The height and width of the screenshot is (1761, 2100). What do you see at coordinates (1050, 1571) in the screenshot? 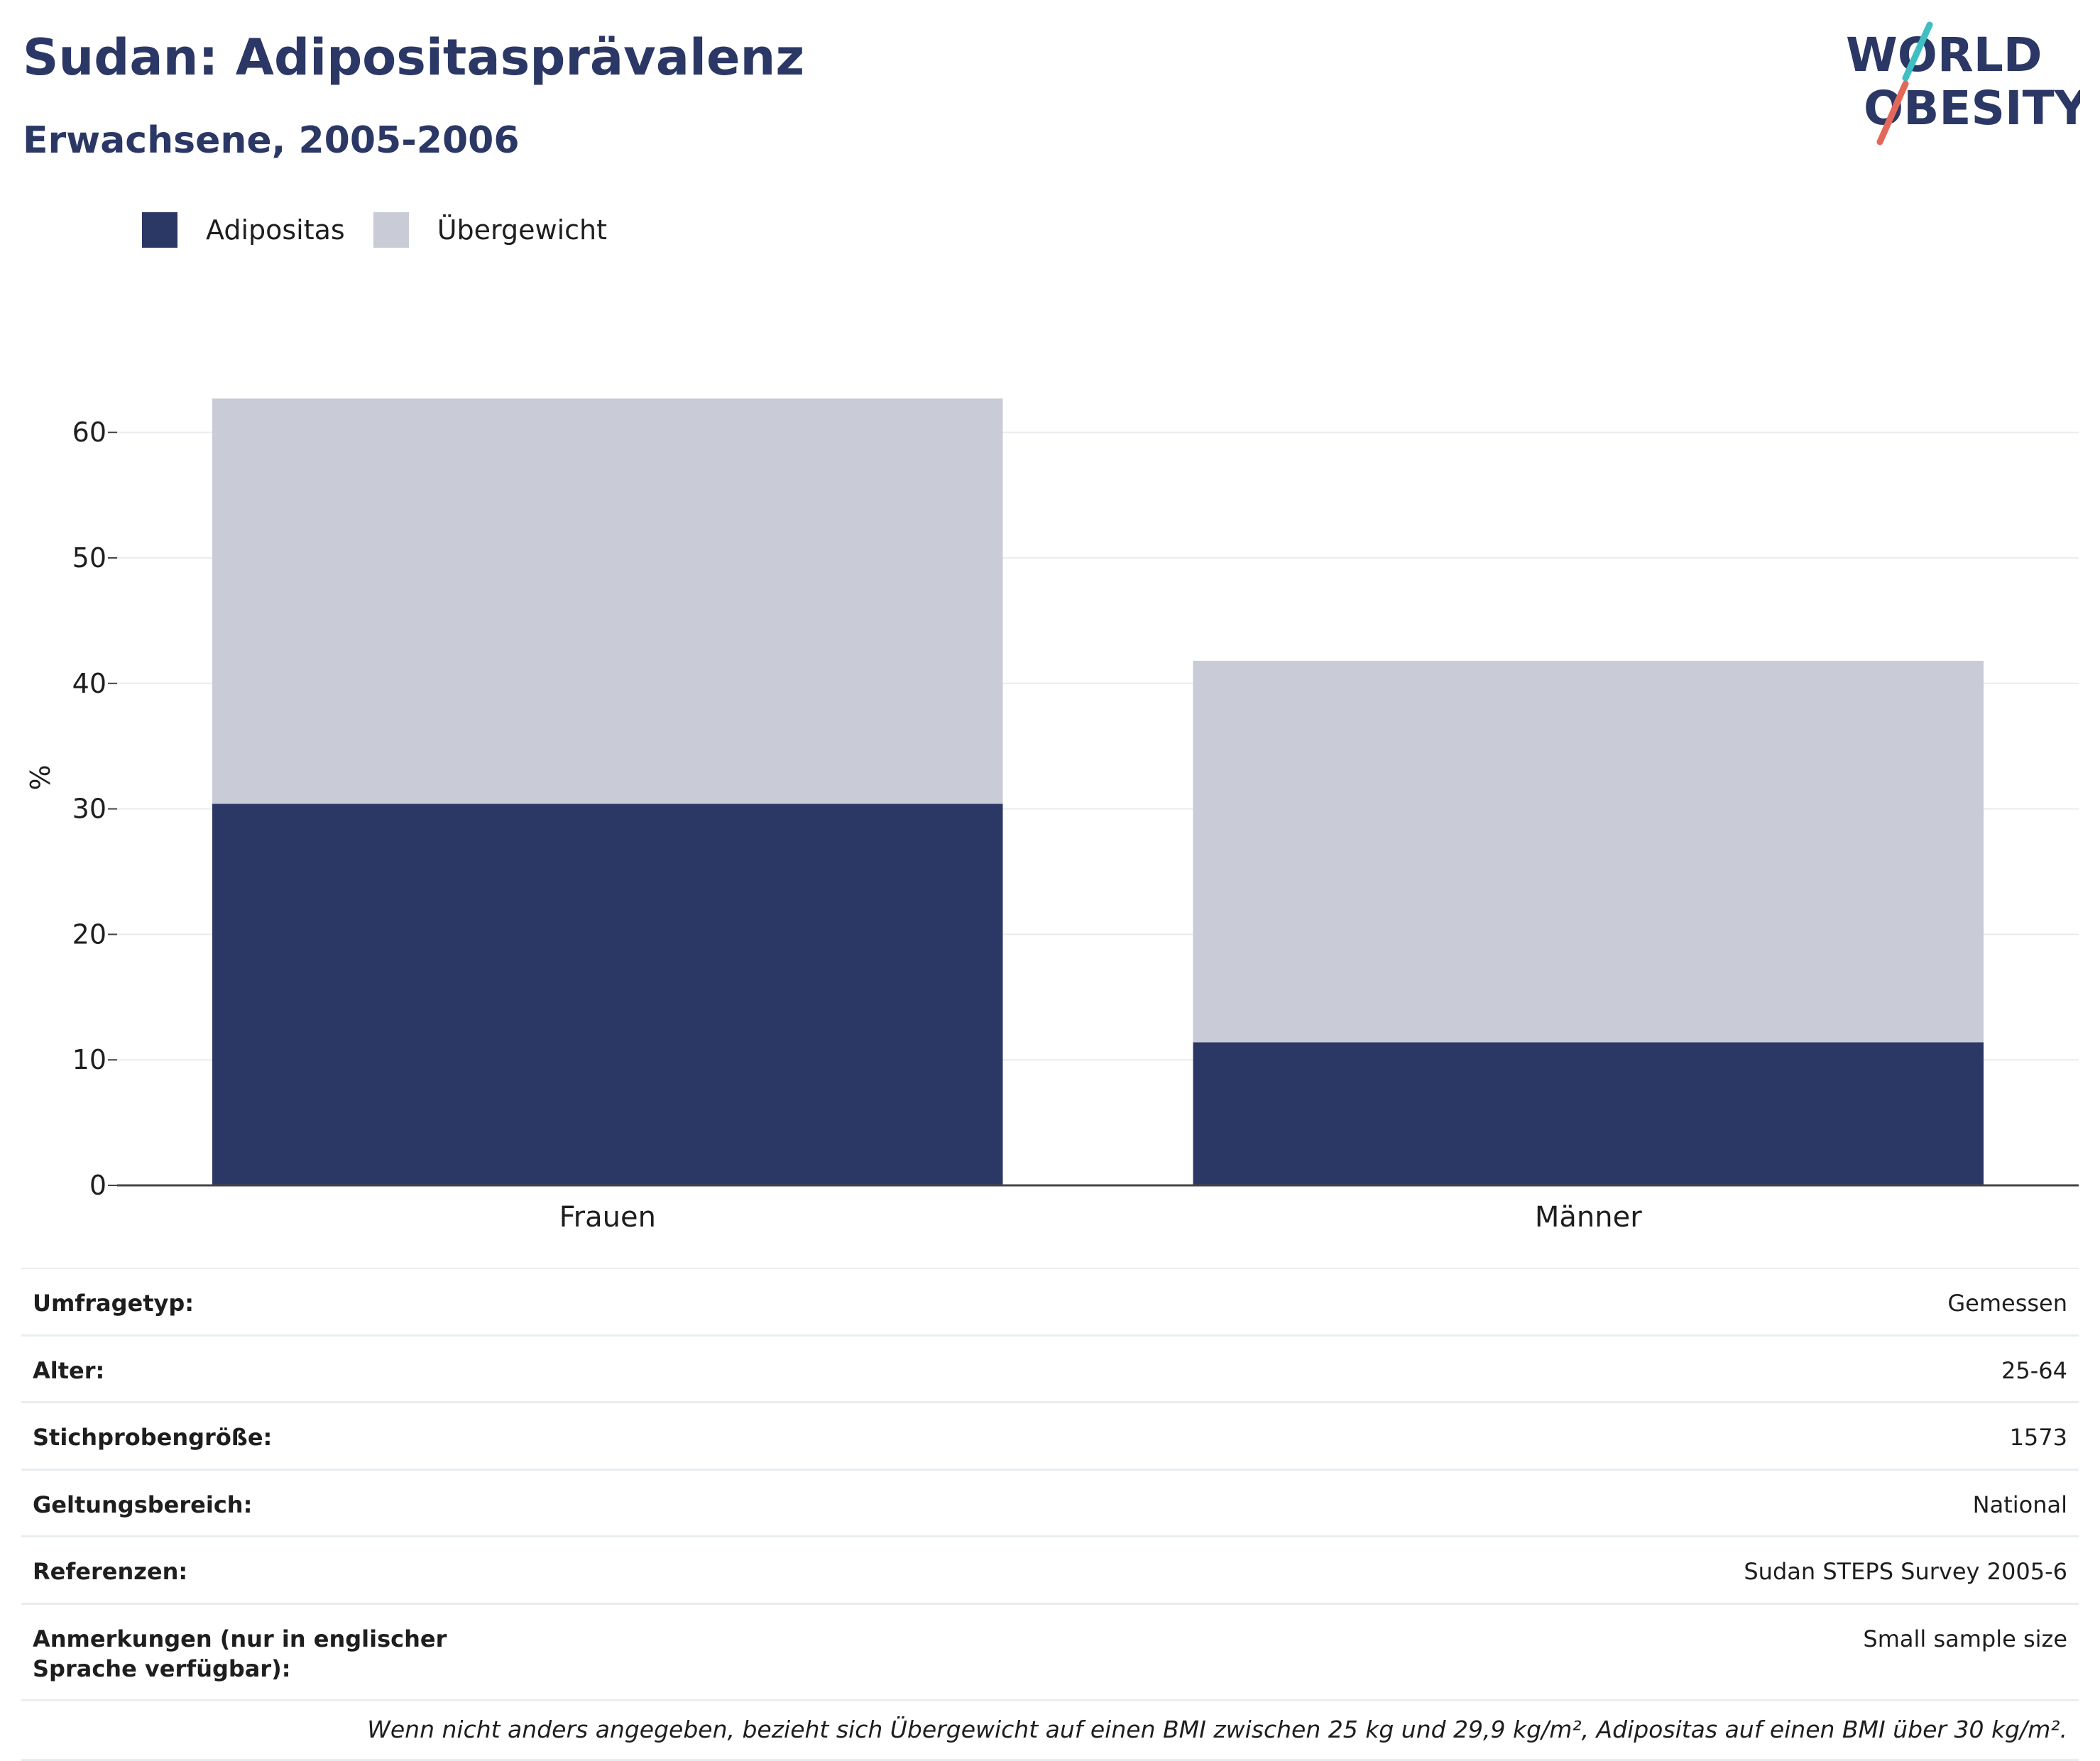
I see `meta-row: Referenzen: Sudan STEPS Survey 2005-6` at bounding box center [1050, 1571].